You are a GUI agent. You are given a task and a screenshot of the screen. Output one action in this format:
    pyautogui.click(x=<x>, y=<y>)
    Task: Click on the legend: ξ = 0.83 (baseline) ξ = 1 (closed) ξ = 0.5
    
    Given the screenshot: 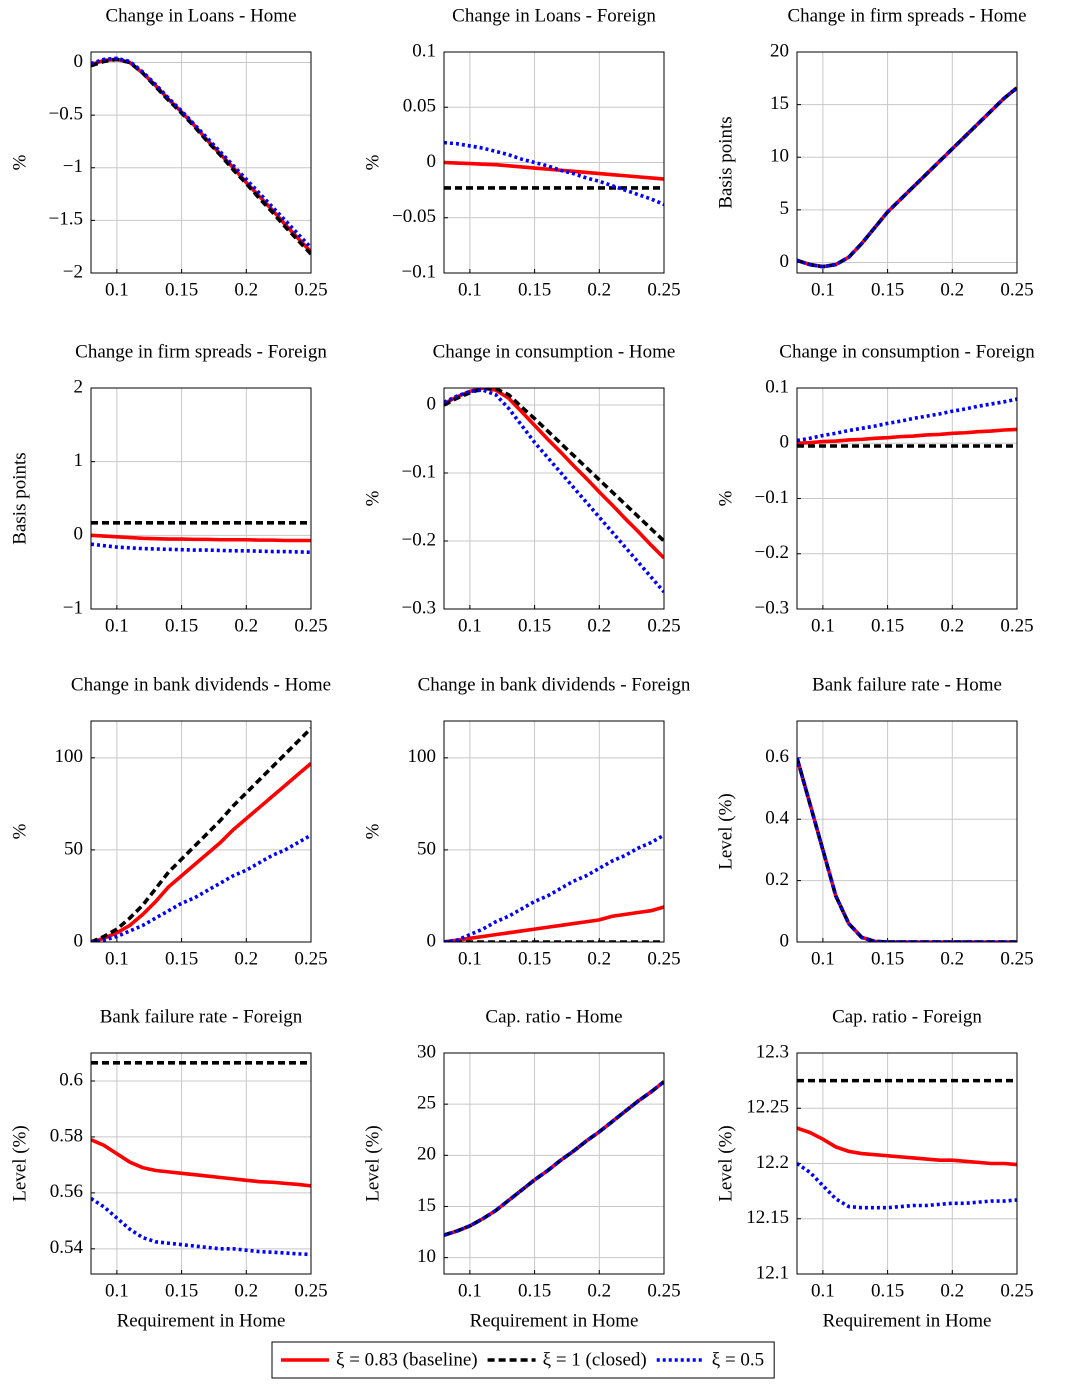 What is the action you would take?
    pyautogui.click(x=523, y=1360)
    